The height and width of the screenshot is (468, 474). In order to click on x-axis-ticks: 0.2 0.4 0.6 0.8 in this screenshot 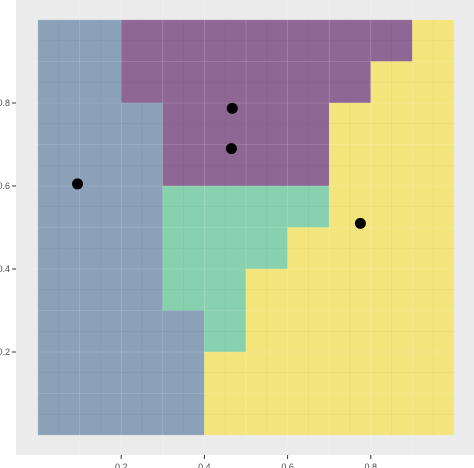, I will do `click(246, 461)`.